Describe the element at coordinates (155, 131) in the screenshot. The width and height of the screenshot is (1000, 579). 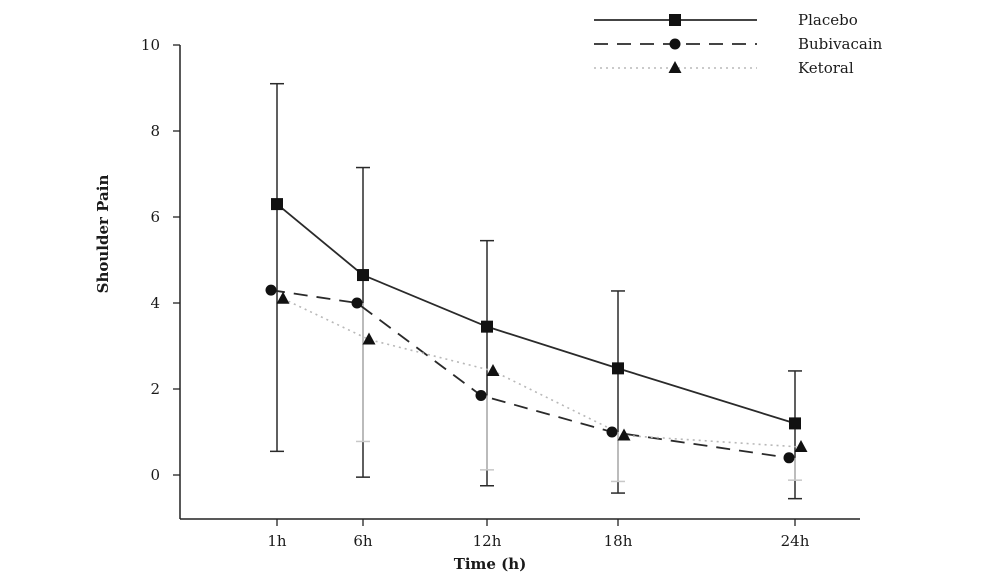
I see `y-tick-label: 8` at that location.